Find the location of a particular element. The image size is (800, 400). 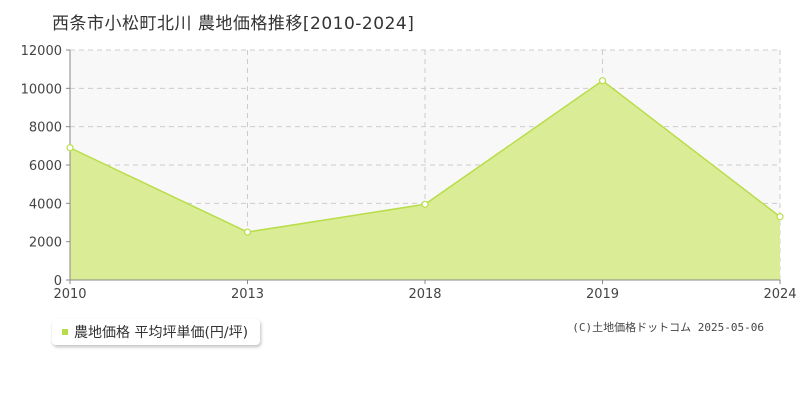

x-tick-label: 2018 is located at coordinates (424, 294).